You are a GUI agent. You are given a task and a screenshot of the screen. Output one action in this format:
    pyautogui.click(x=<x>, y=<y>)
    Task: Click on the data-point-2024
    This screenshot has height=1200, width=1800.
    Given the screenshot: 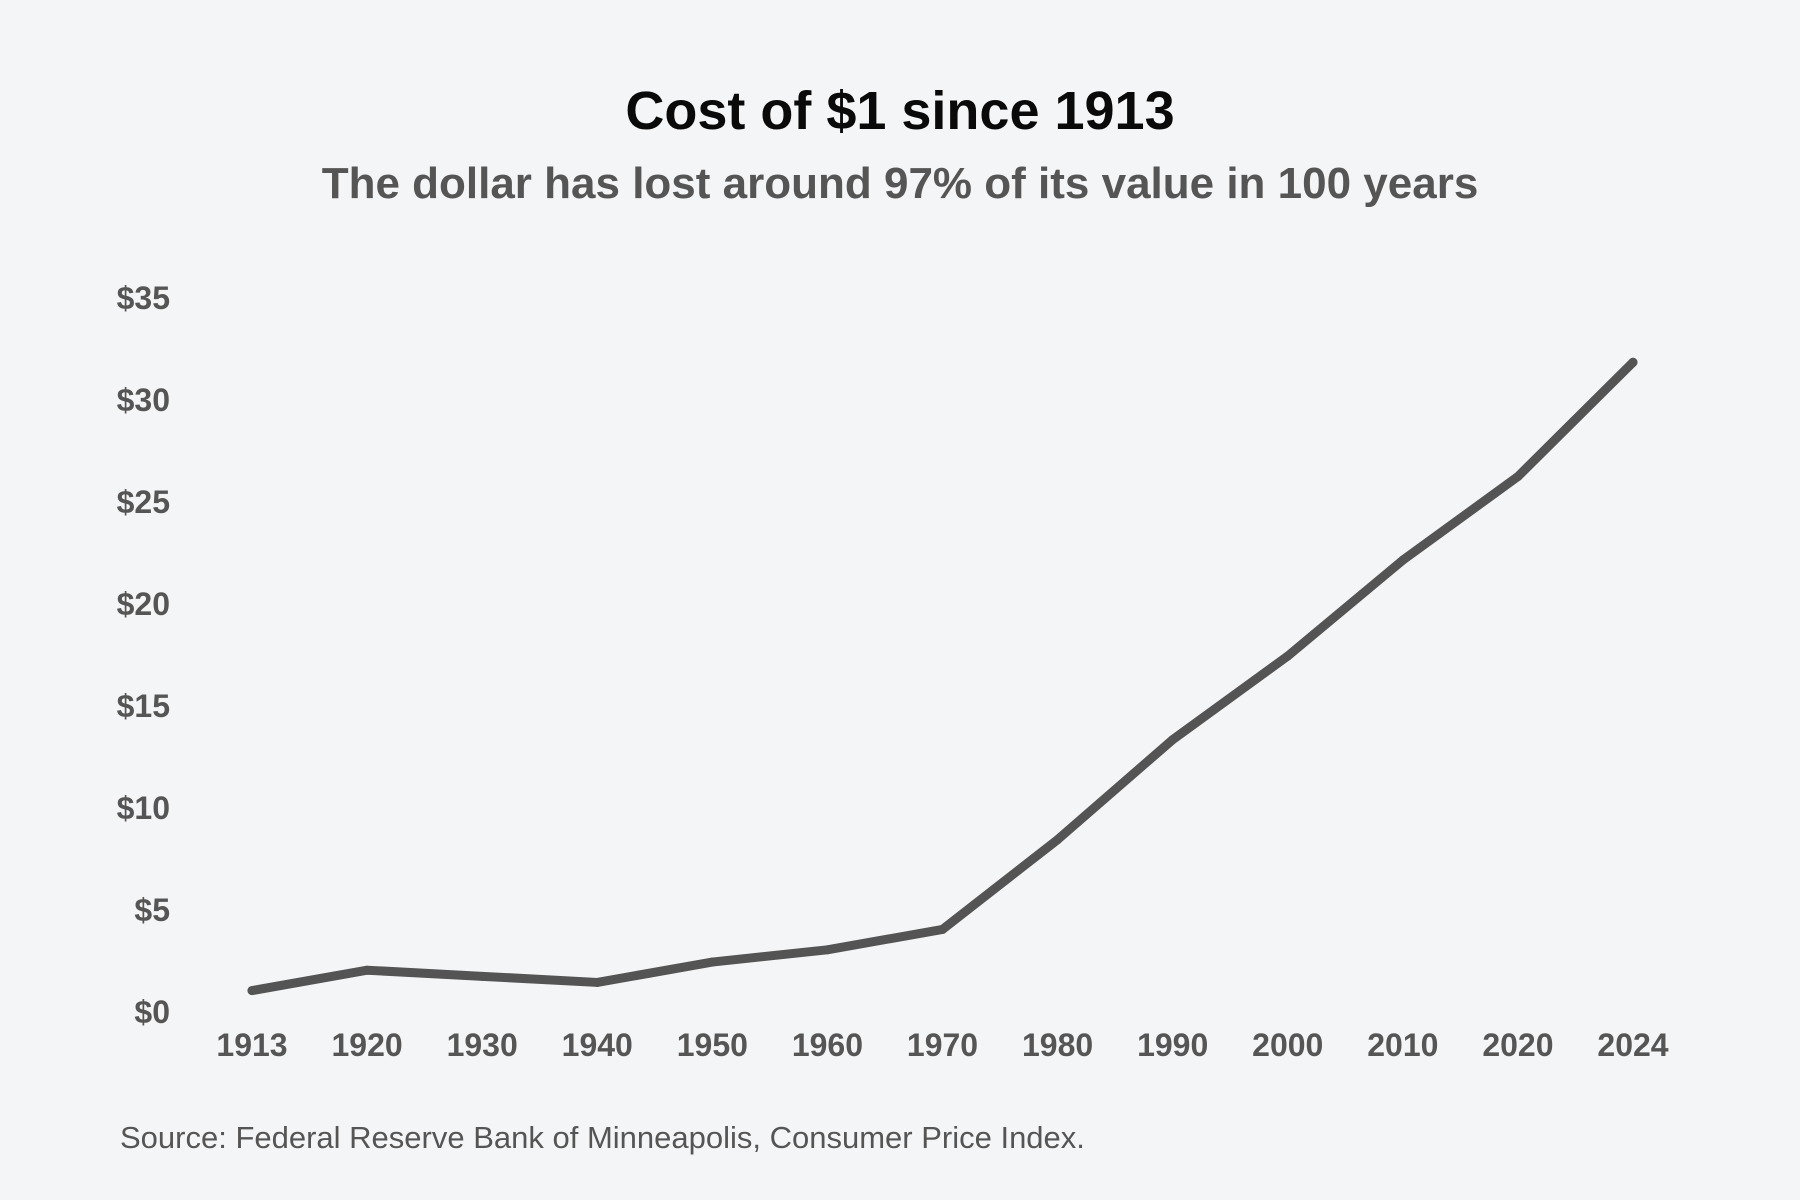 What is the action you would take?
    pyautogui.click(x=1633, y=362)
    